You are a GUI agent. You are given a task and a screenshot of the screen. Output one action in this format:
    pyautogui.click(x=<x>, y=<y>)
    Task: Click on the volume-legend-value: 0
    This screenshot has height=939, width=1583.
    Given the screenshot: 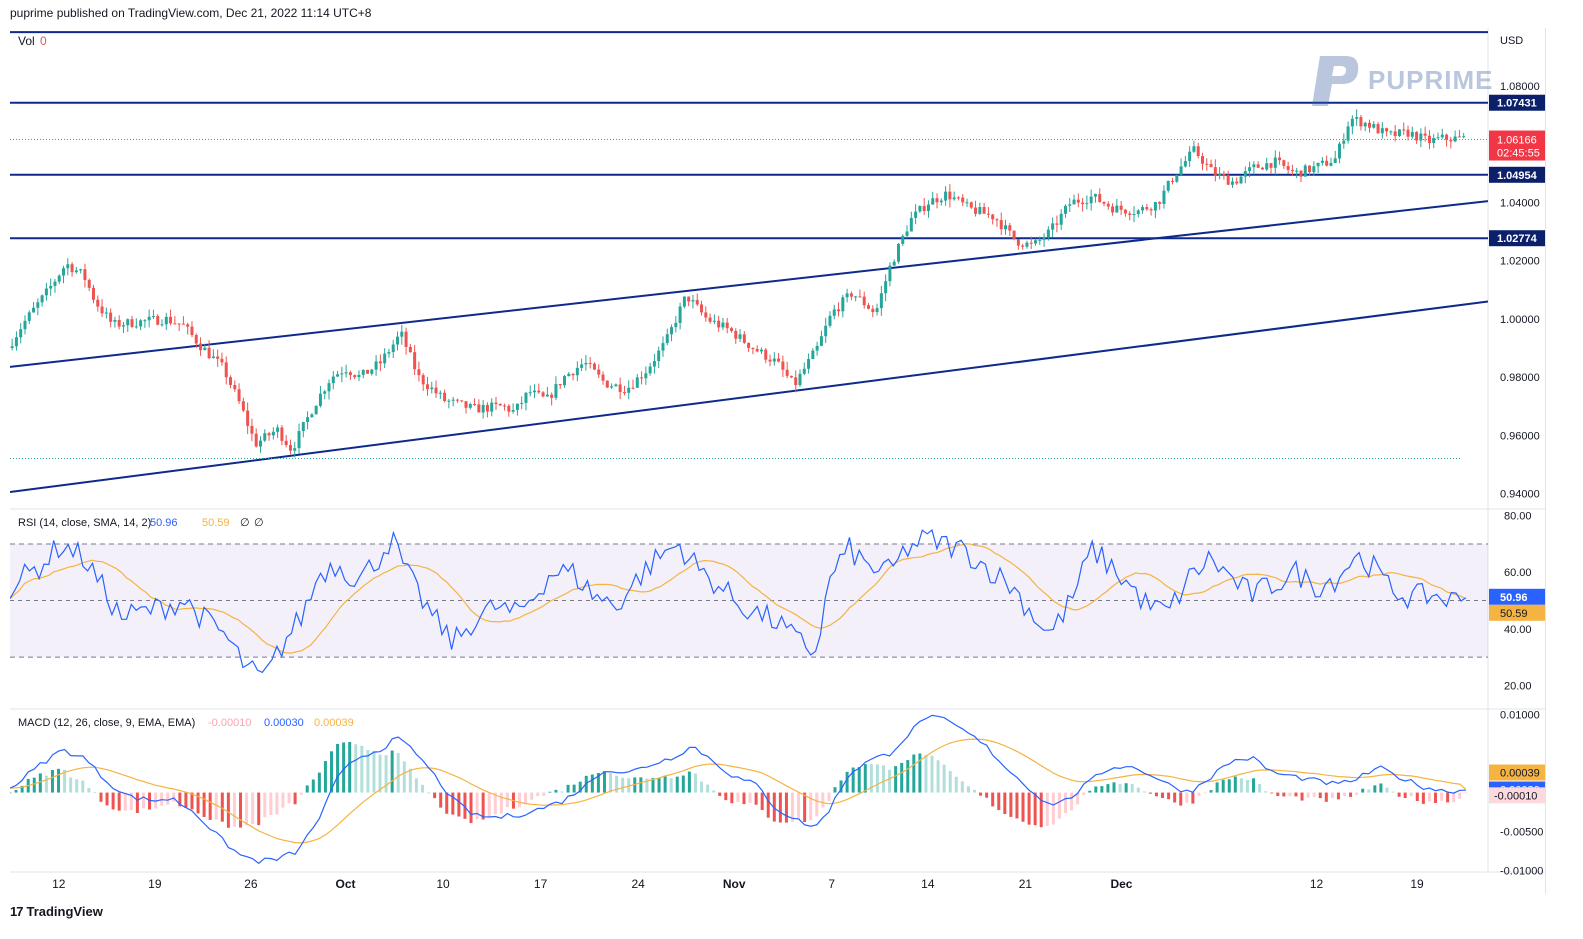 What is the action you would take?
    pyautogui.click(x=43, y=41)
    